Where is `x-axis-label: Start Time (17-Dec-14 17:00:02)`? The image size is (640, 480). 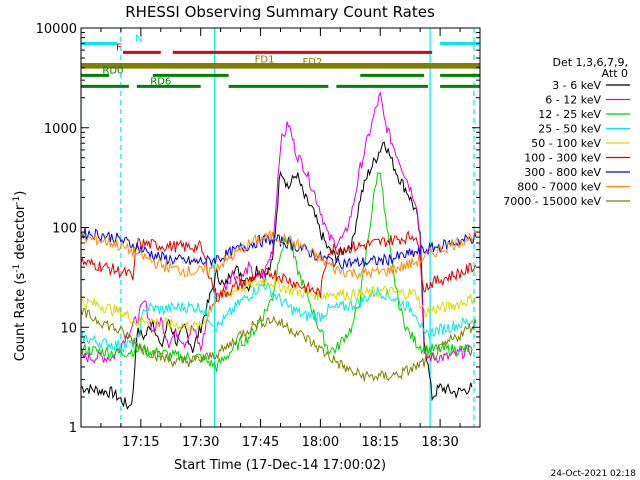
x-axis-label: Start Time (17-Dec-14 17:00:02) is located at coordinates (280, 465).